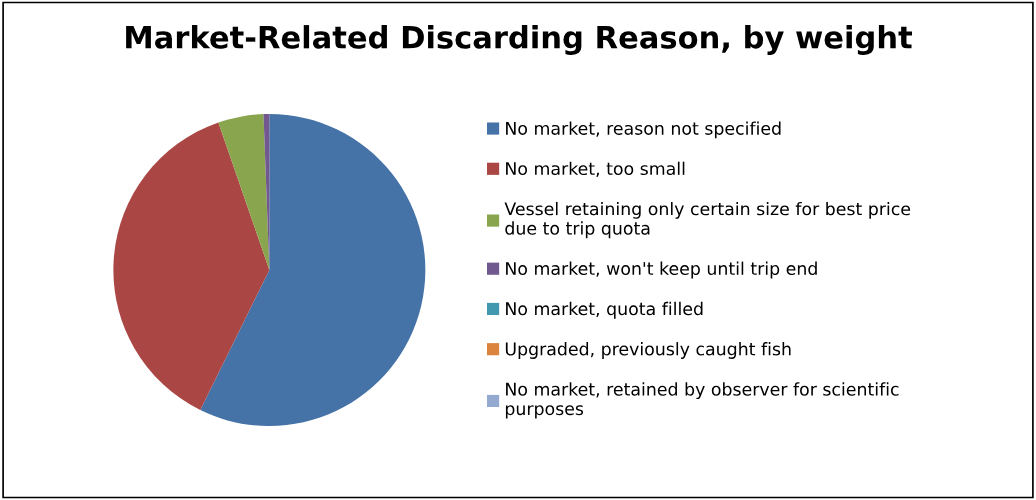 The width and height of the screenshot is (1036, 500). What do you see at coordinates (707, 220) in the screenshot?
I see `legend-label: Vessel retaining only certain size for best price due to trip quota` at bounding box center [707, 220].